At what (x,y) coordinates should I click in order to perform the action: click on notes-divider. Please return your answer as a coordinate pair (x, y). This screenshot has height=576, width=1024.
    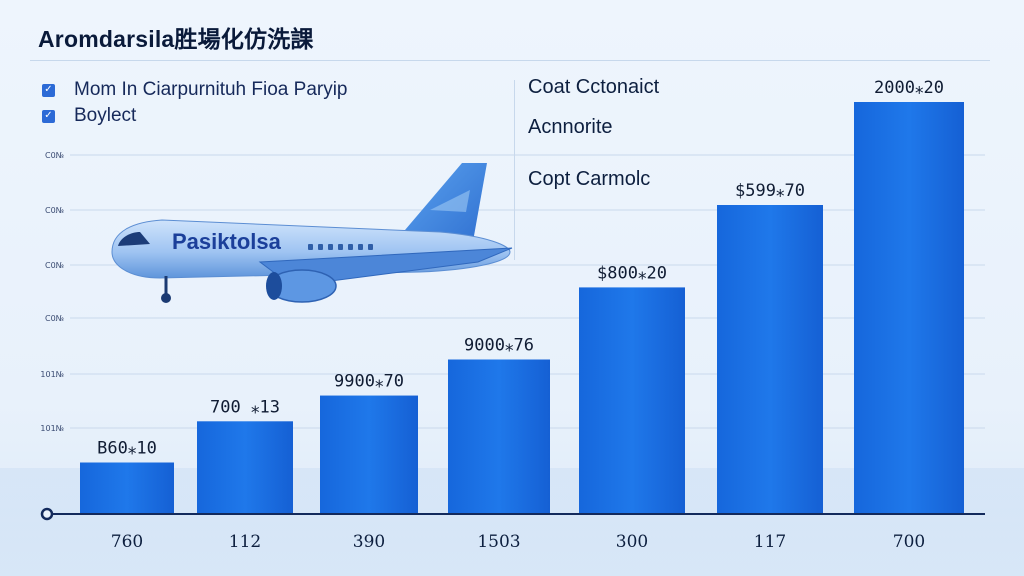
    Looking at the image, I should click on (514, 170).